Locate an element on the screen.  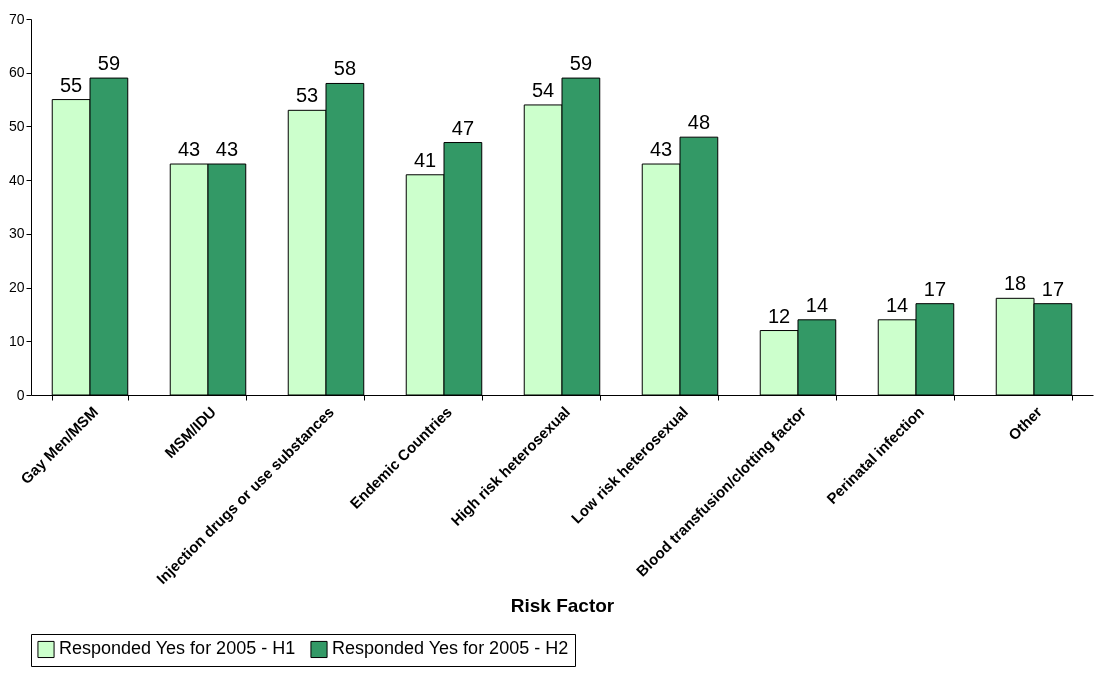
y-tick-label: 70 is located at coordinates (16, 18).